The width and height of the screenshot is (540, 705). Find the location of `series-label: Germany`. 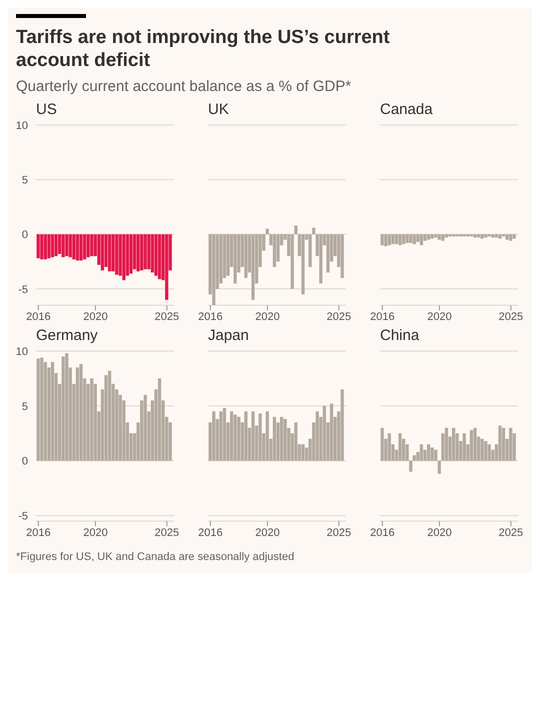

series-label: Germany is located at coordinates (67, 336).